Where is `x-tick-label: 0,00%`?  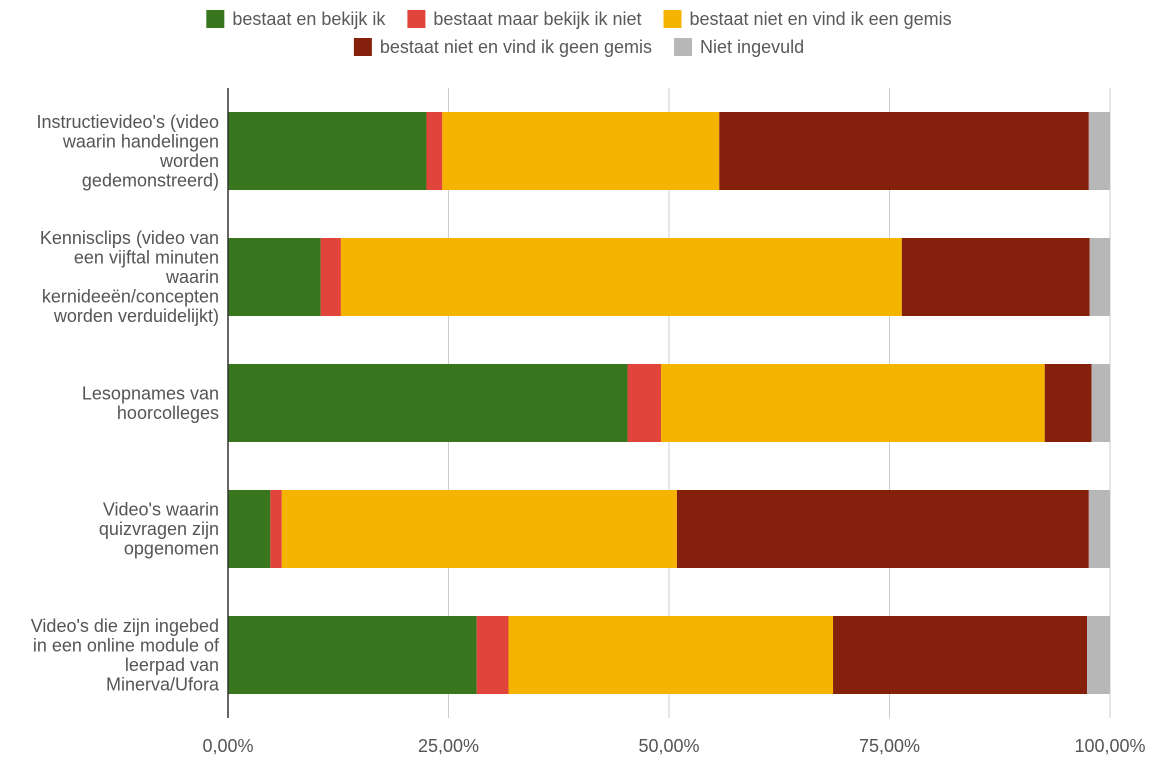 x-tick-label: 0,00% is located at coordinates (227, 746).